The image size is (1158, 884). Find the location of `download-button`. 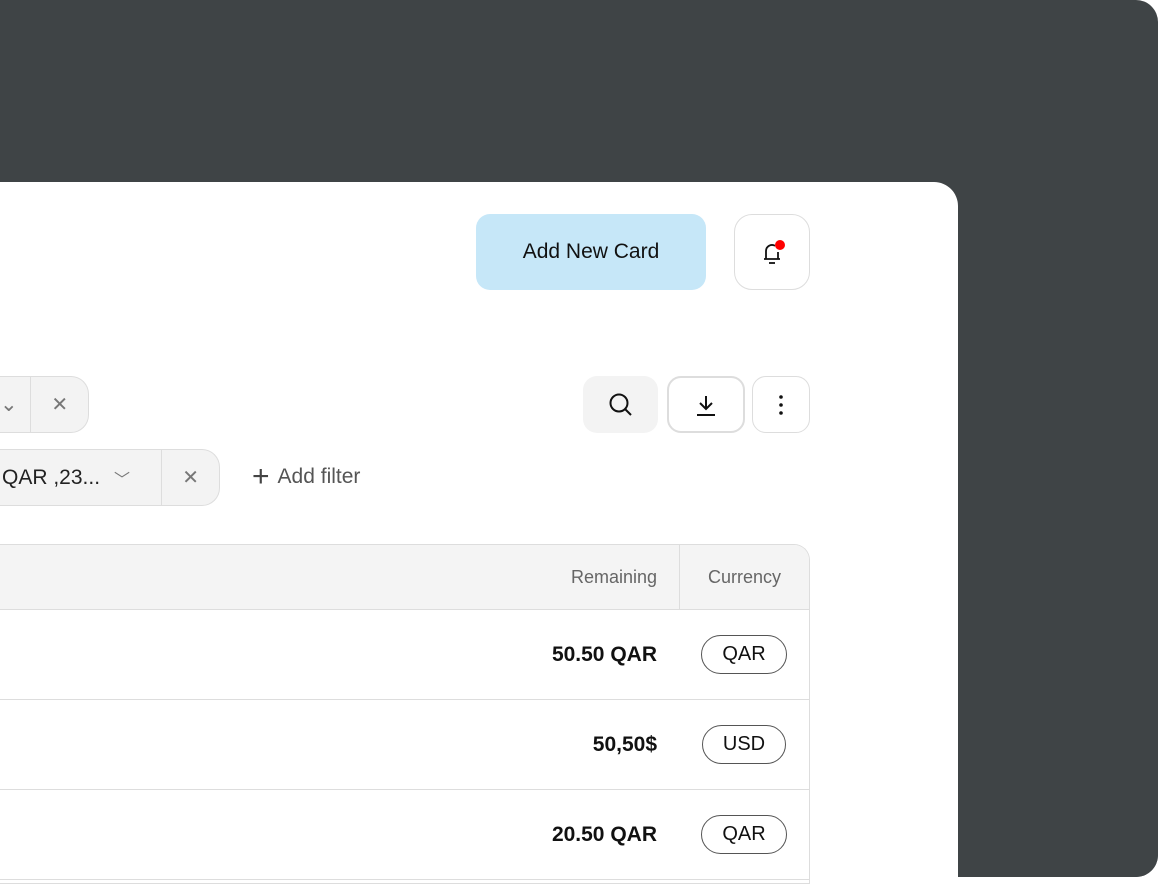

download-button is located at coordinates (706, 404).